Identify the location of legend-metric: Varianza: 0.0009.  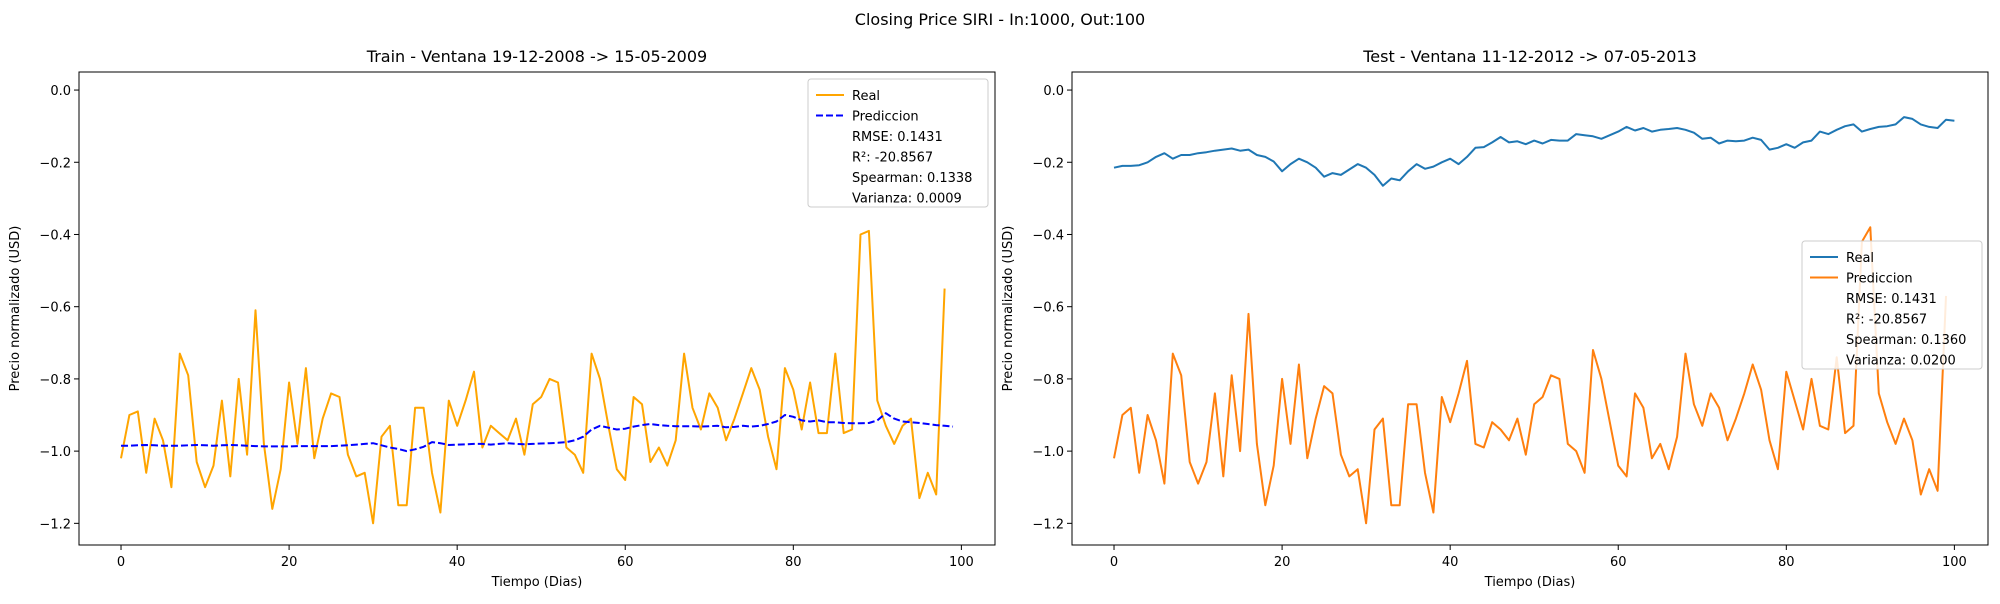
(907, 199).